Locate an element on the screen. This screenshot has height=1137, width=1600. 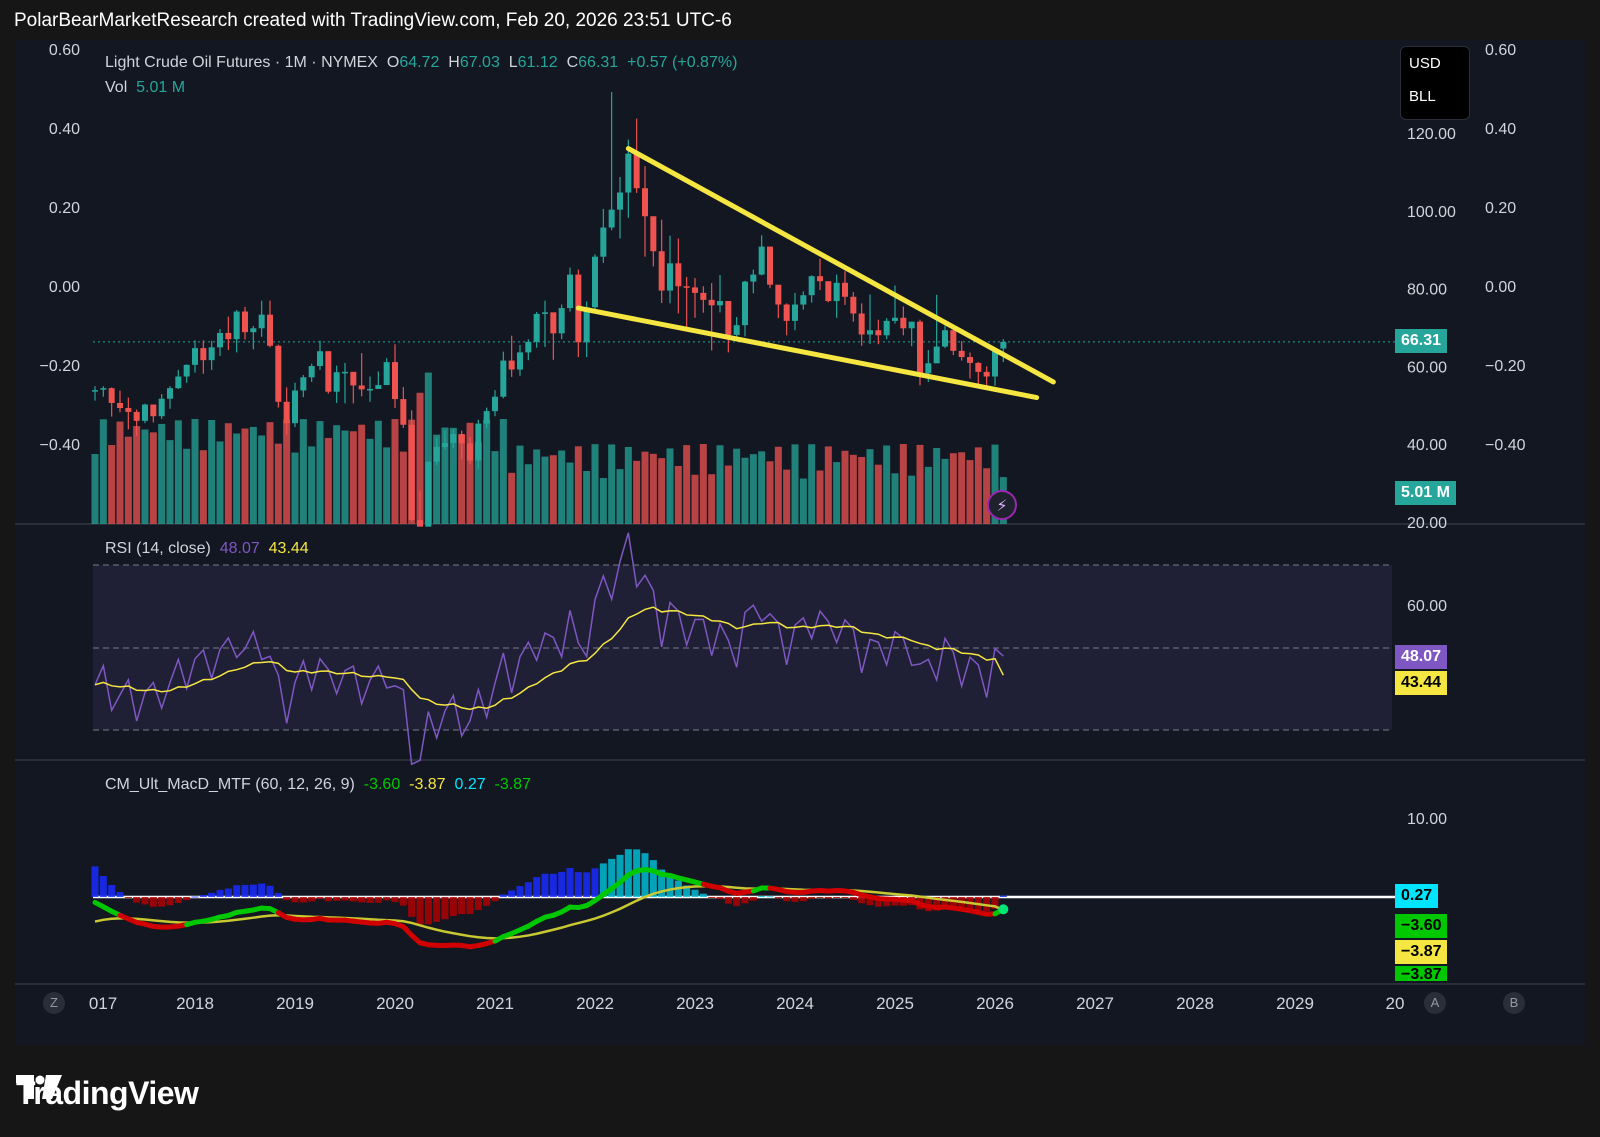
left-axis-tick: −0.20 is located at coordinates (60, 366).